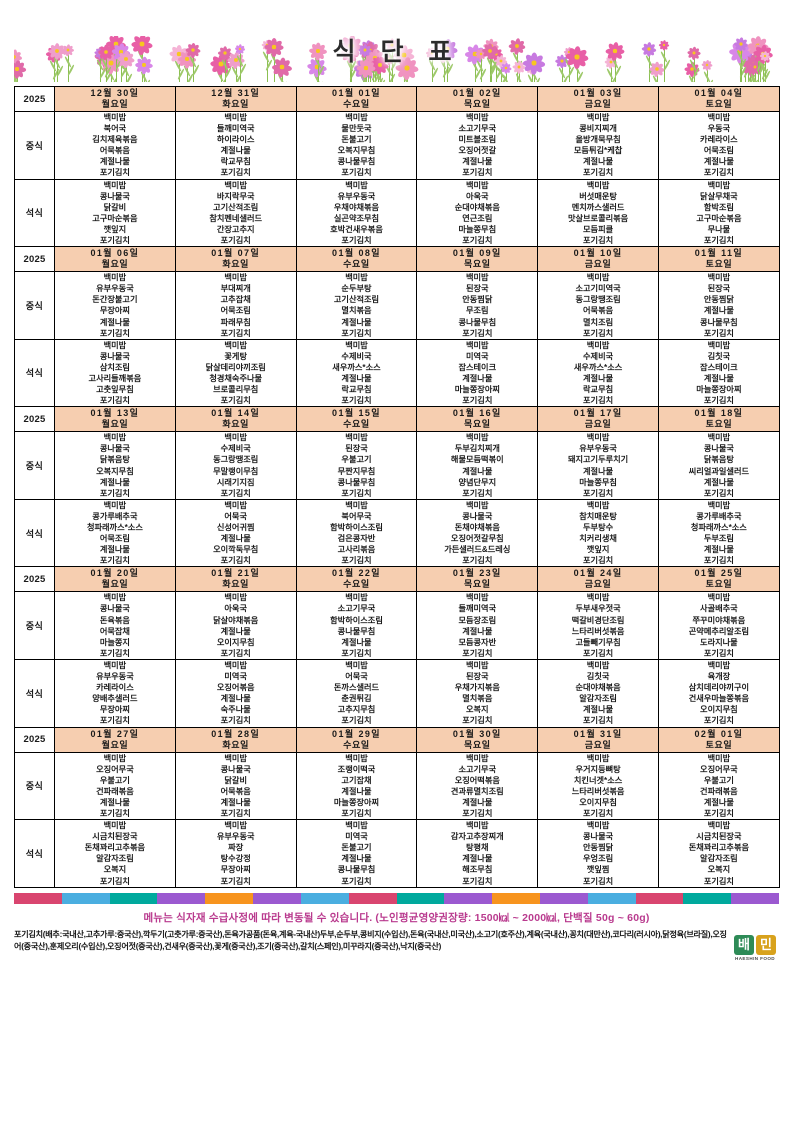 Image resolution: width=793 pixels, height=1122 pixels. Describe the element at coordinates (34, 579) in the screenshot. I see `year-label: 2025` at that location.